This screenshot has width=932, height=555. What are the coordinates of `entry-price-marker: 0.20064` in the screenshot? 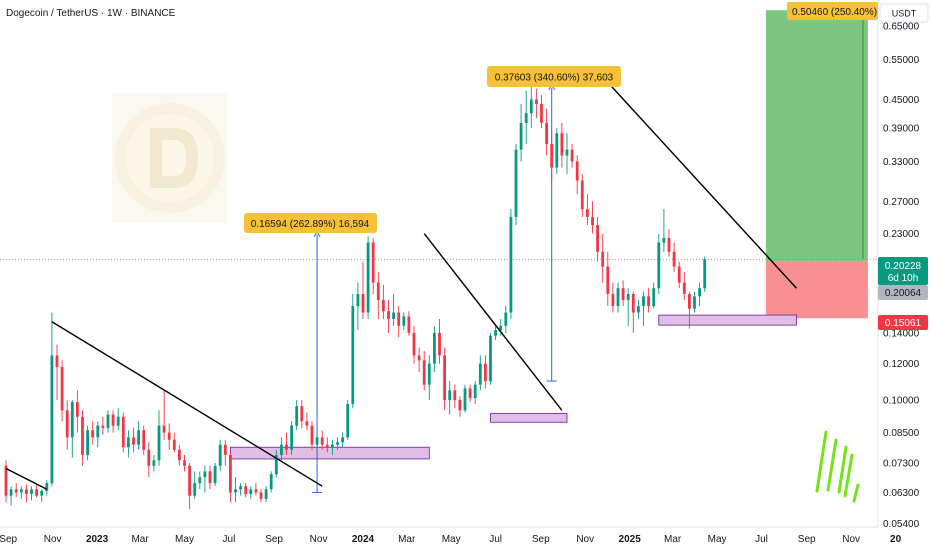 It's located at (903, 292).